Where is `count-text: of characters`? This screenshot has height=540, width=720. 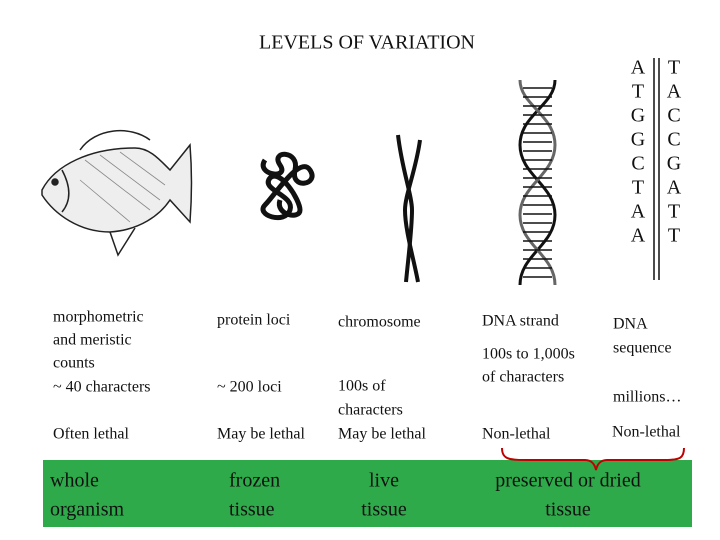
count-text: of characters is located at coordinates (523, 377).